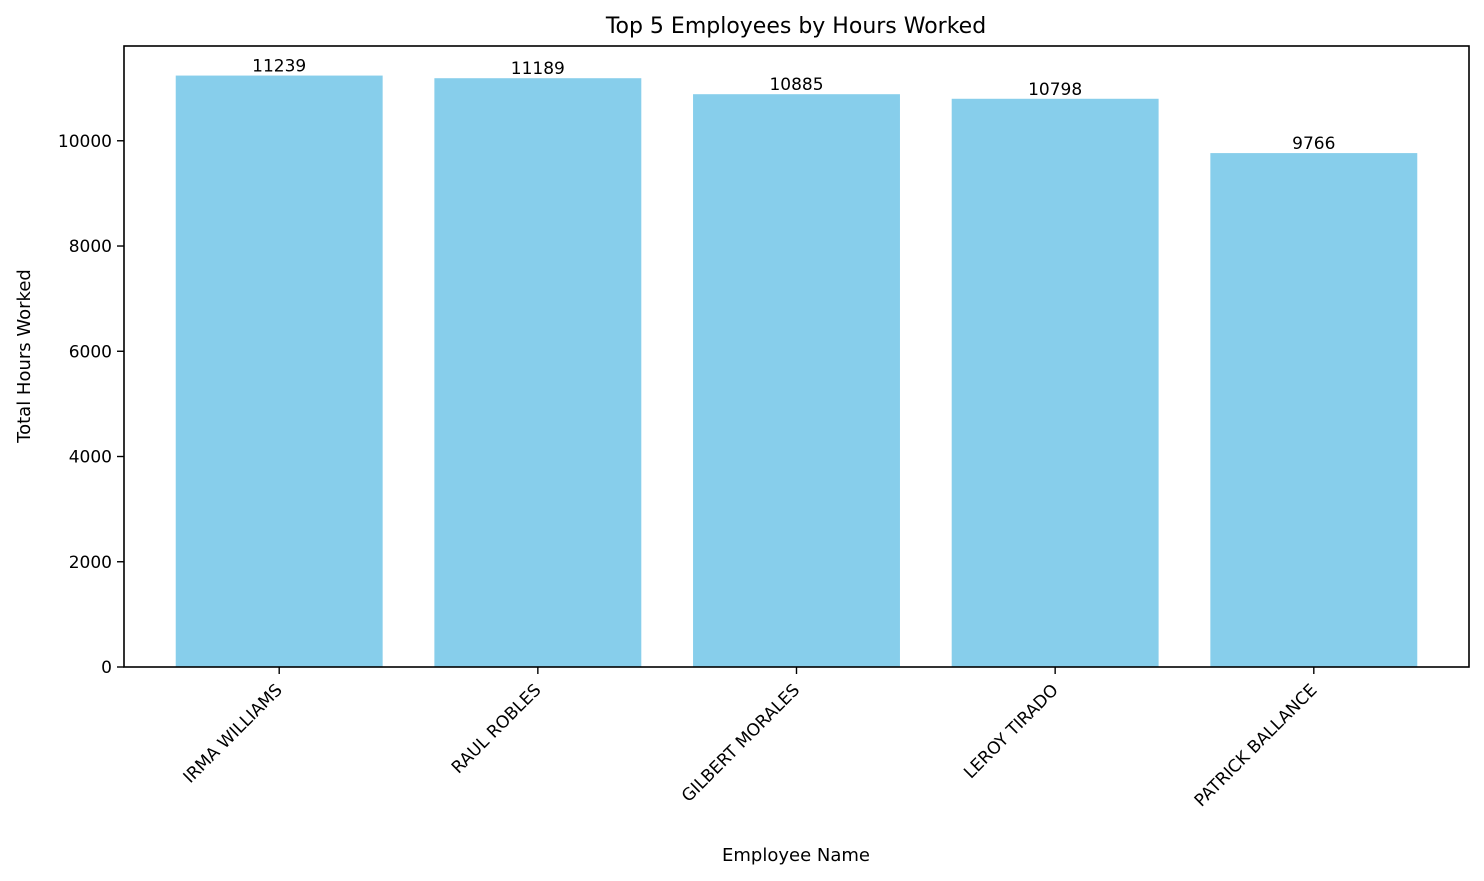  What do you see at coordinates (741, 743) in the screenshot?
I see `x-tick-label-2: GILBERT MORALES` at bounding box center [741, 743].